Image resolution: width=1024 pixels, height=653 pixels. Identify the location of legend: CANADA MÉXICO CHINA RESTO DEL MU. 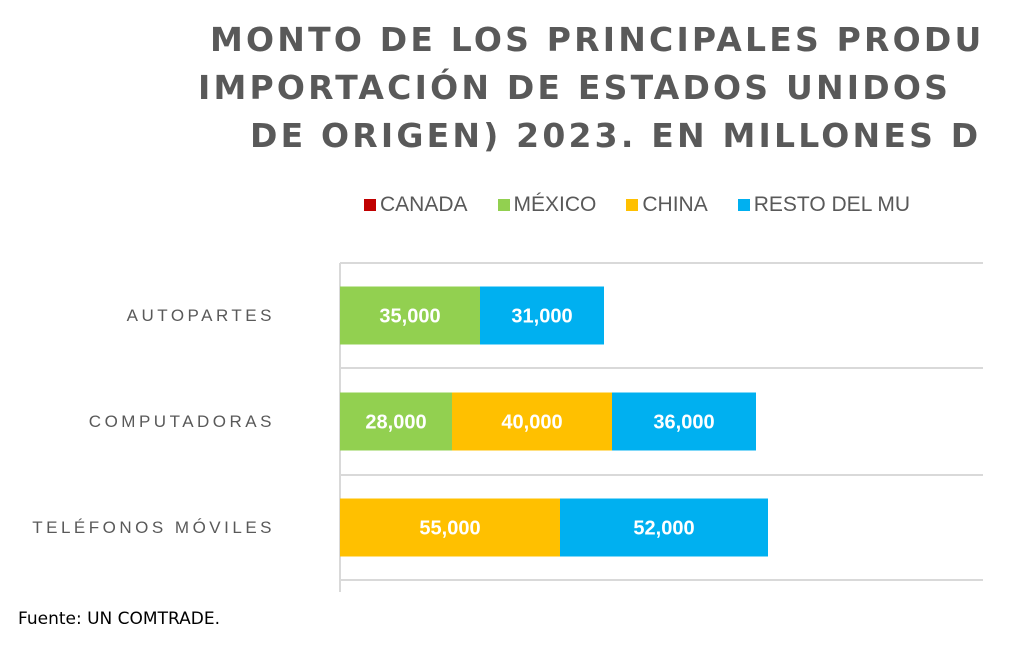
(652, 205).